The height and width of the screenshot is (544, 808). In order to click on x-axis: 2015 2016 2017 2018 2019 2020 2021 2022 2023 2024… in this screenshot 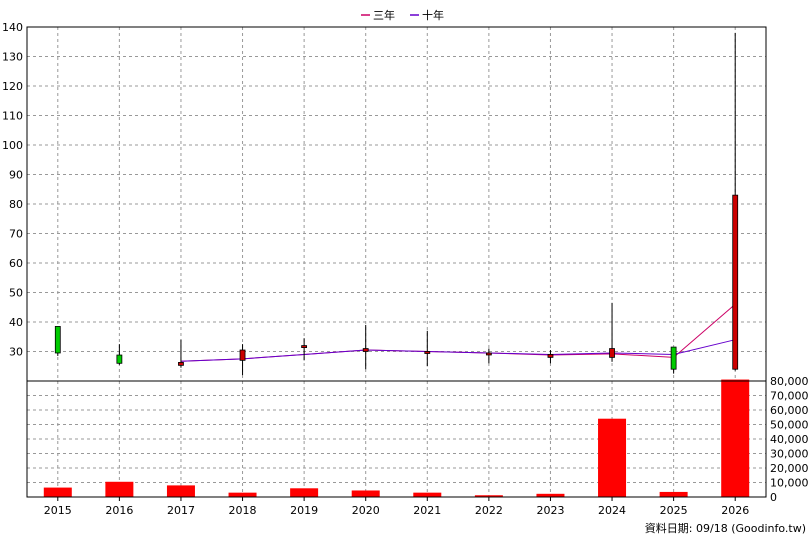, I will do `click(396, 507)`.